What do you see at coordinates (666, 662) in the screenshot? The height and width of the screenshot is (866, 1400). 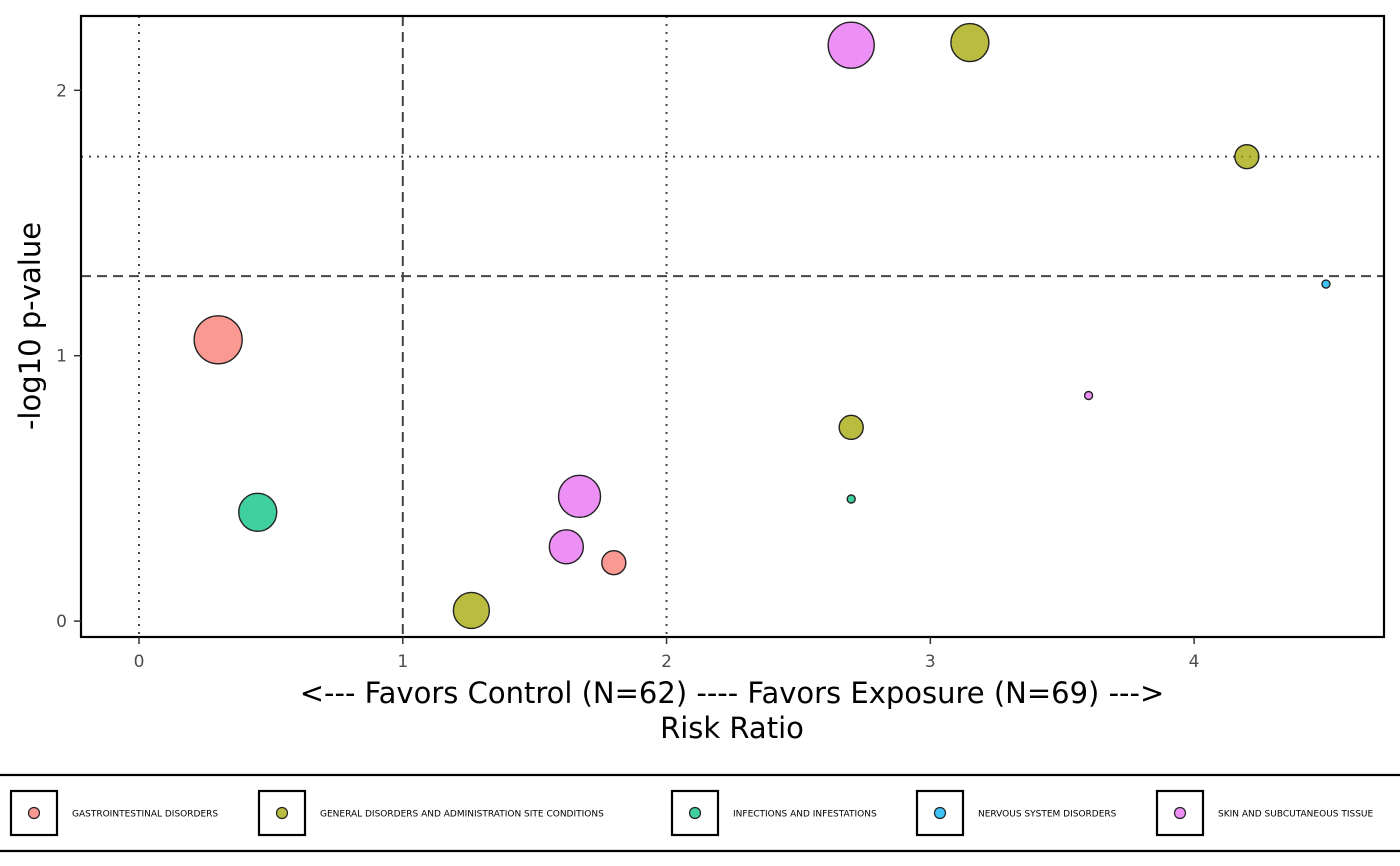 I see `x-tick-label: 2` at bounding box center [666, 662].